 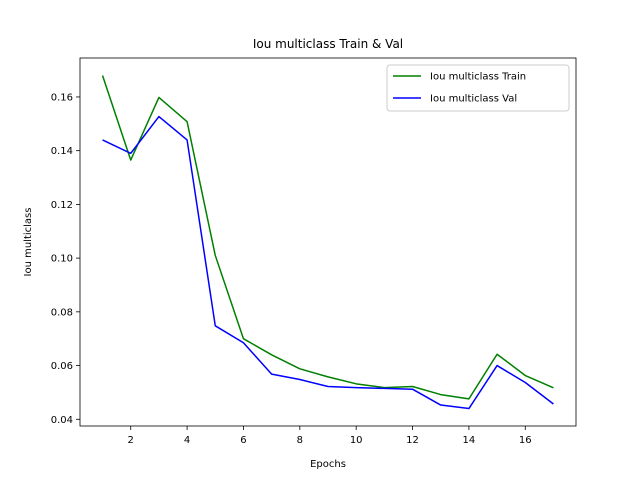 I want to click on legend-box, so click(x=478, y=88).